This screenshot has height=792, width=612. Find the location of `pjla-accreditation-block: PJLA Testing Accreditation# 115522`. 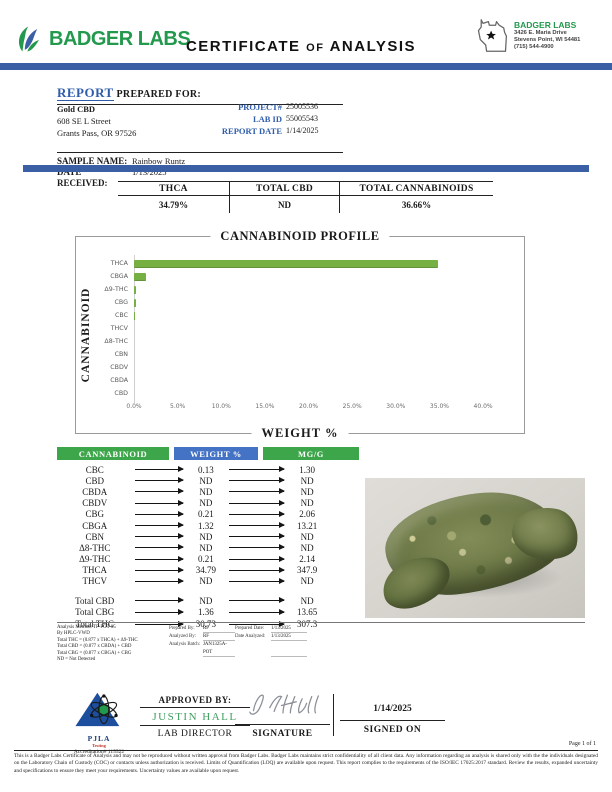

pjla-accreditation-block: PJLA Testing Accreditation# 115522 is located at coordinates (99, 722).